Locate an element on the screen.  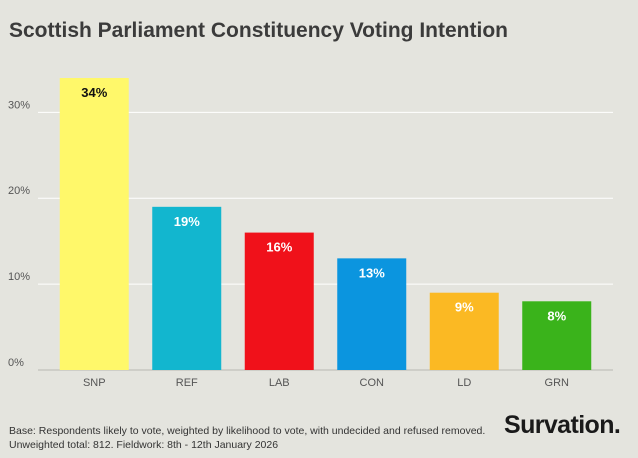
bar-con is located at coordinates (372, 314).